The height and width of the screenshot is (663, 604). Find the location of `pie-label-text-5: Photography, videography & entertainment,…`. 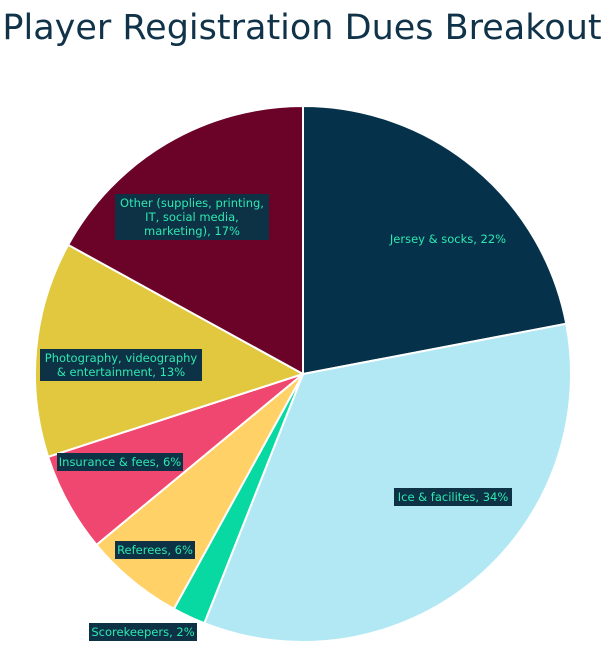

pie-label-text-5: Photography, videography & entertainment,… is located at coordinates (121, 365).